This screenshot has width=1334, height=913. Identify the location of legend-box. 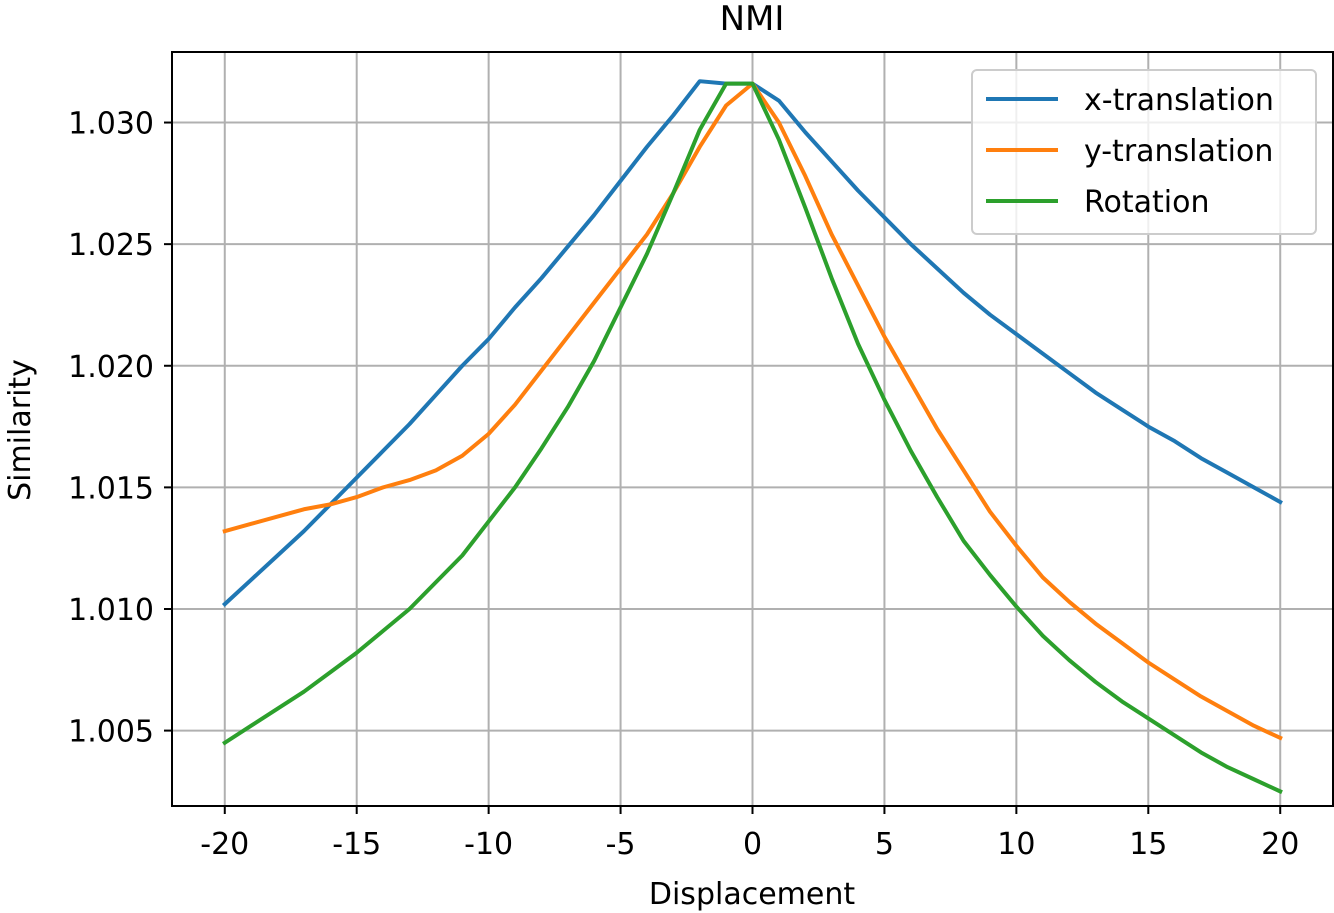
(1144, 152).